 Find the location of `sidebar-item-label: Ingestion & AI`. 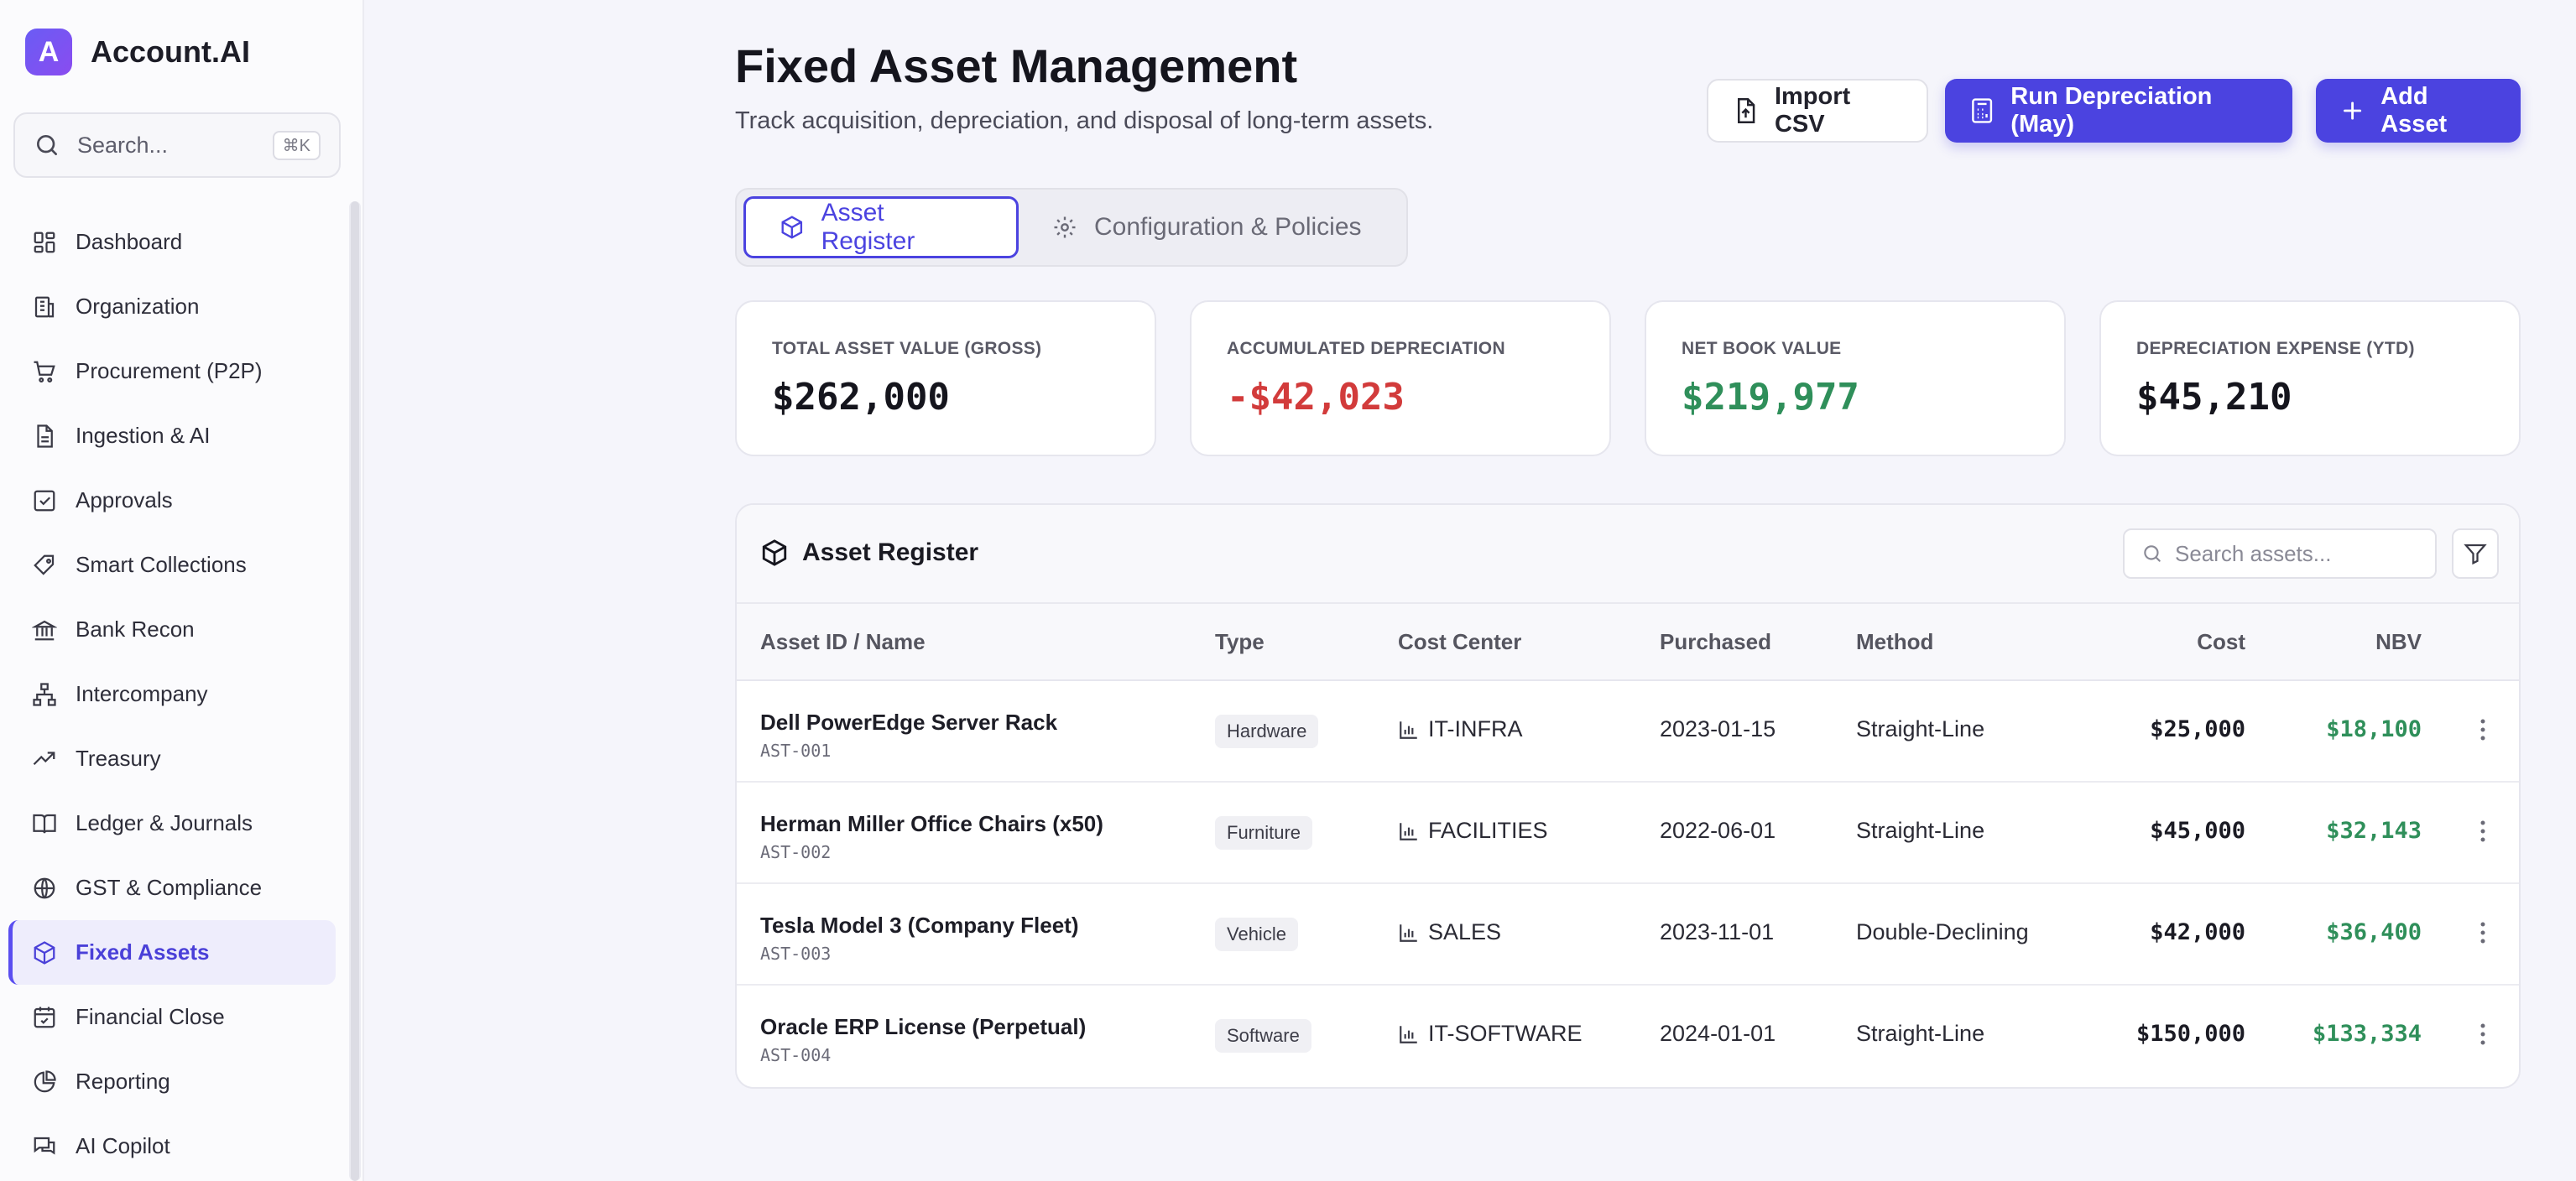

sidebar-item-label: Ingestion & AI is located at coordinates (143, 435).